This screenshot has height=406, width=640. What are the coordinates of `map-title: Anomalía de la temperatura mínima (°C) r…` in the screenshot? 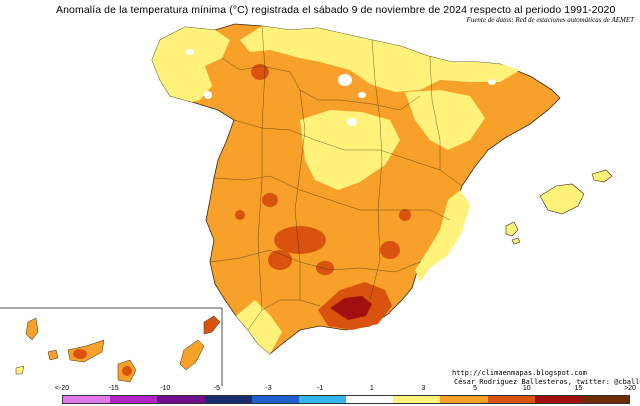 It's located at (336, 10).